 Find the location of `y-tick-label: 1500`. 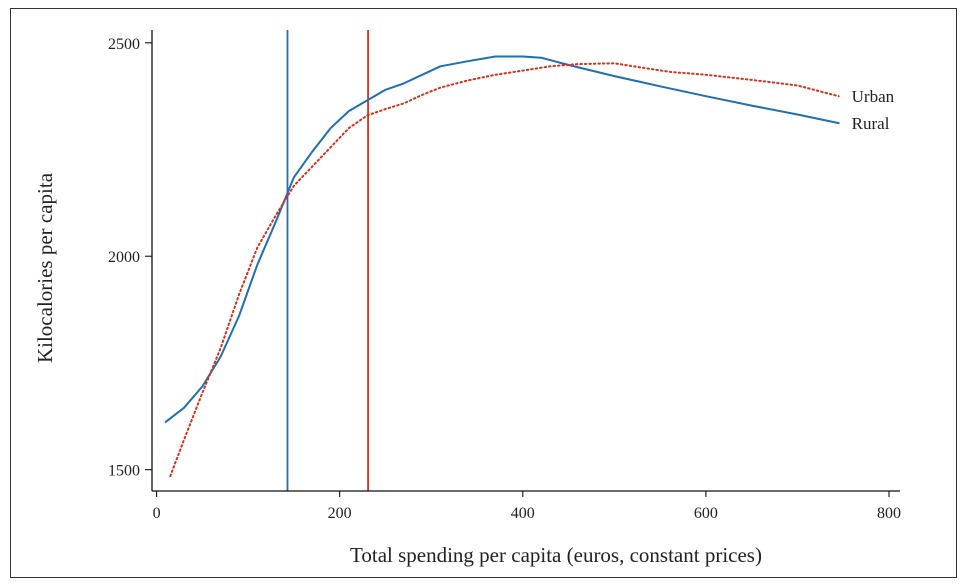

y-tick-label: 1500 is located at coordinates (124, 471).